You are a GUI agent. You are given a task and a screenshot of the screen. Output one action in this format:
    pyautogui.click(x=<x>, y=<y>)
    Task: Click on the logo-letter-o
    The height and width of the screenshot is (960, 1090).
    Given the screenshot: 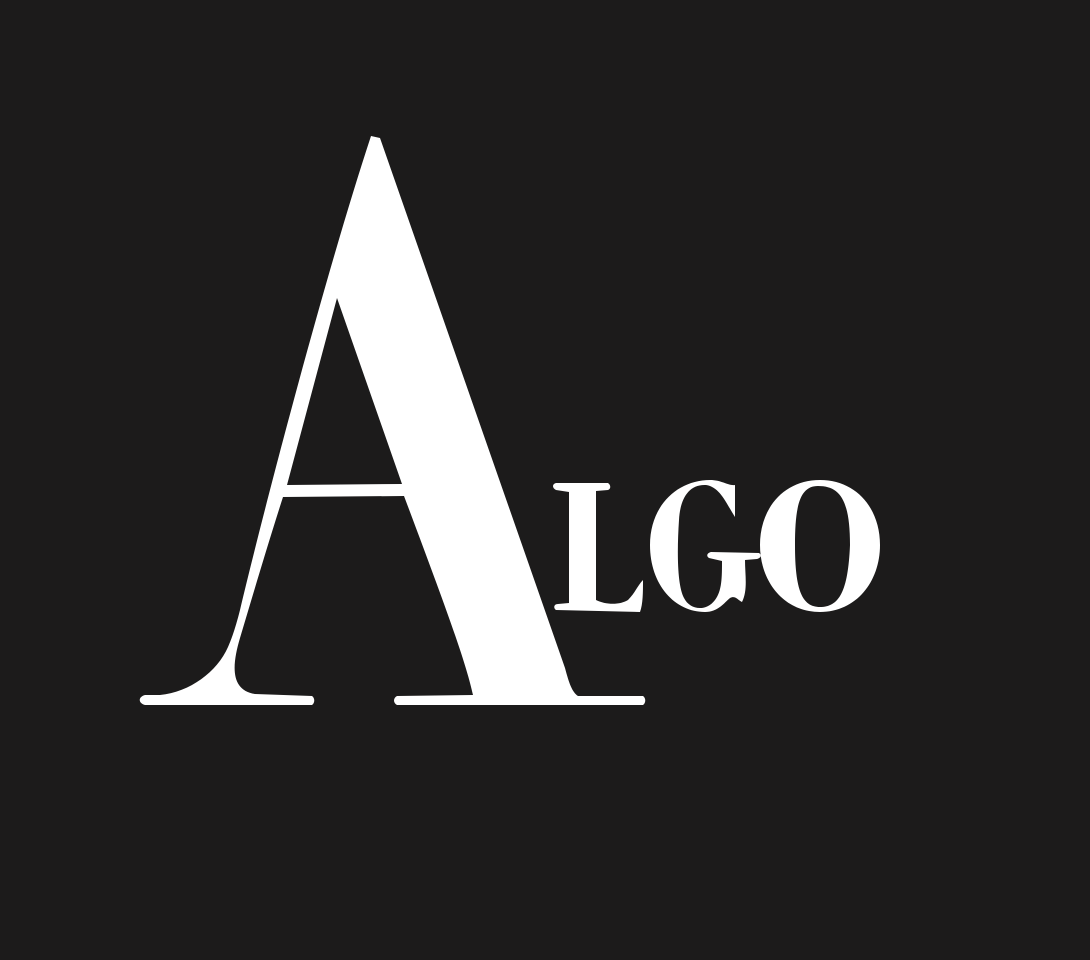 What is the action you would take?
    pyautogui.click(x=820, y=546)
    